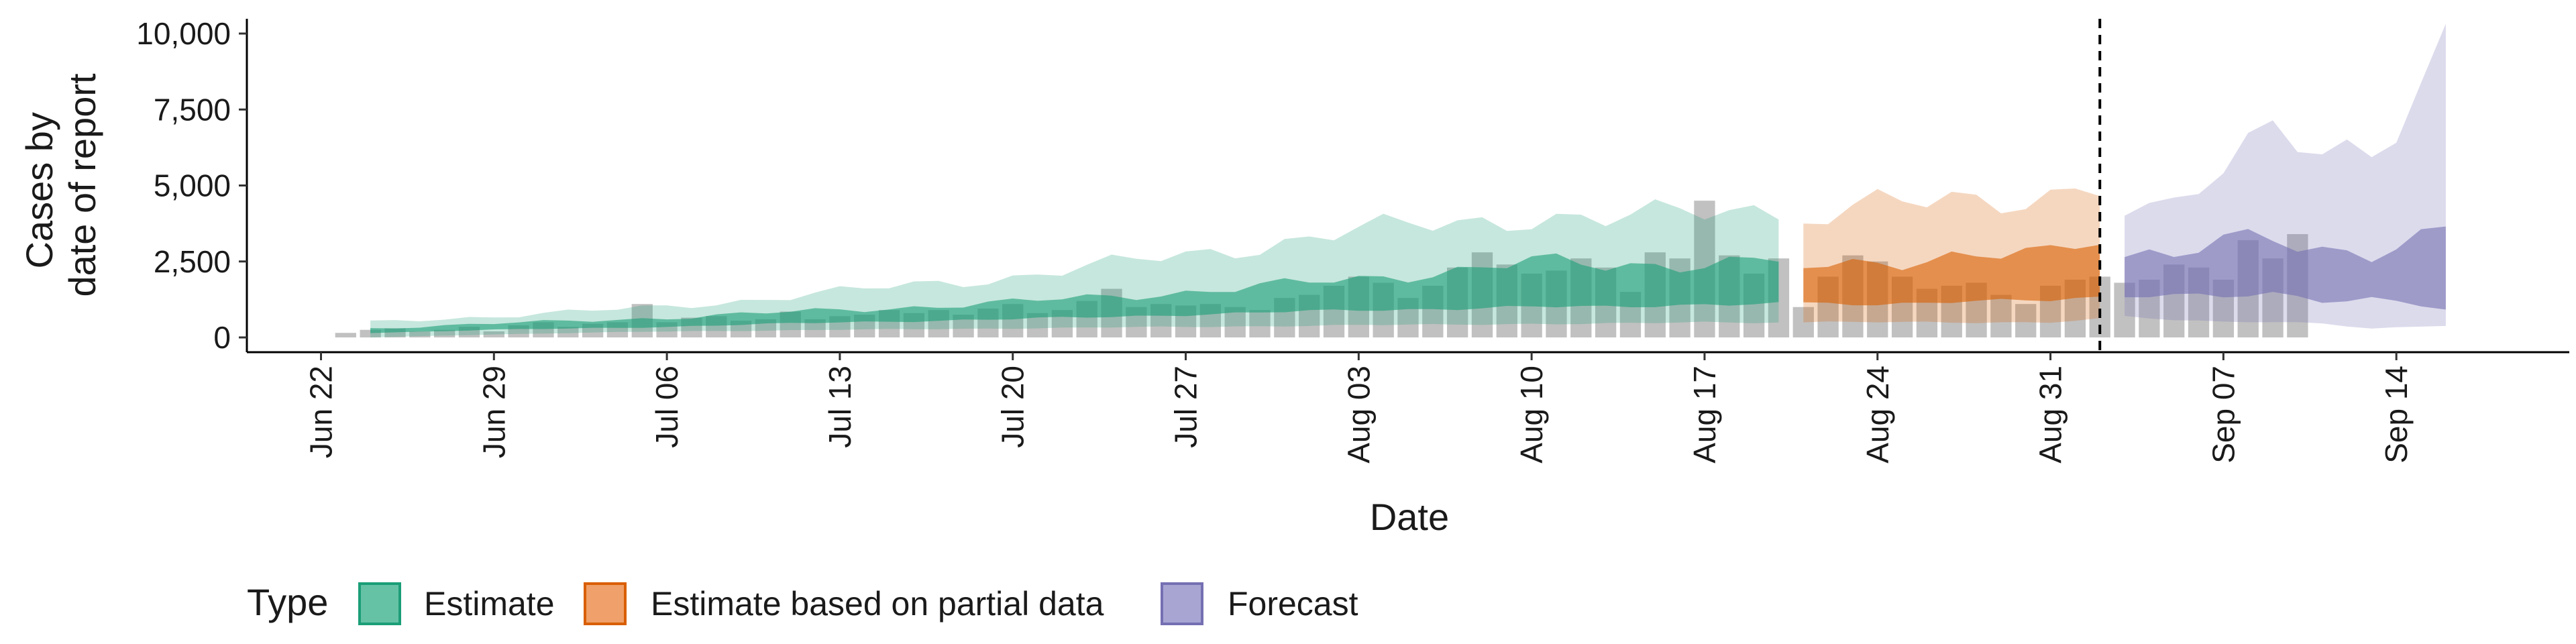 The width and height of the screenshot is (2576, 644). I want to click on y-axis-title: Cases by date of report, so click(60, 185).